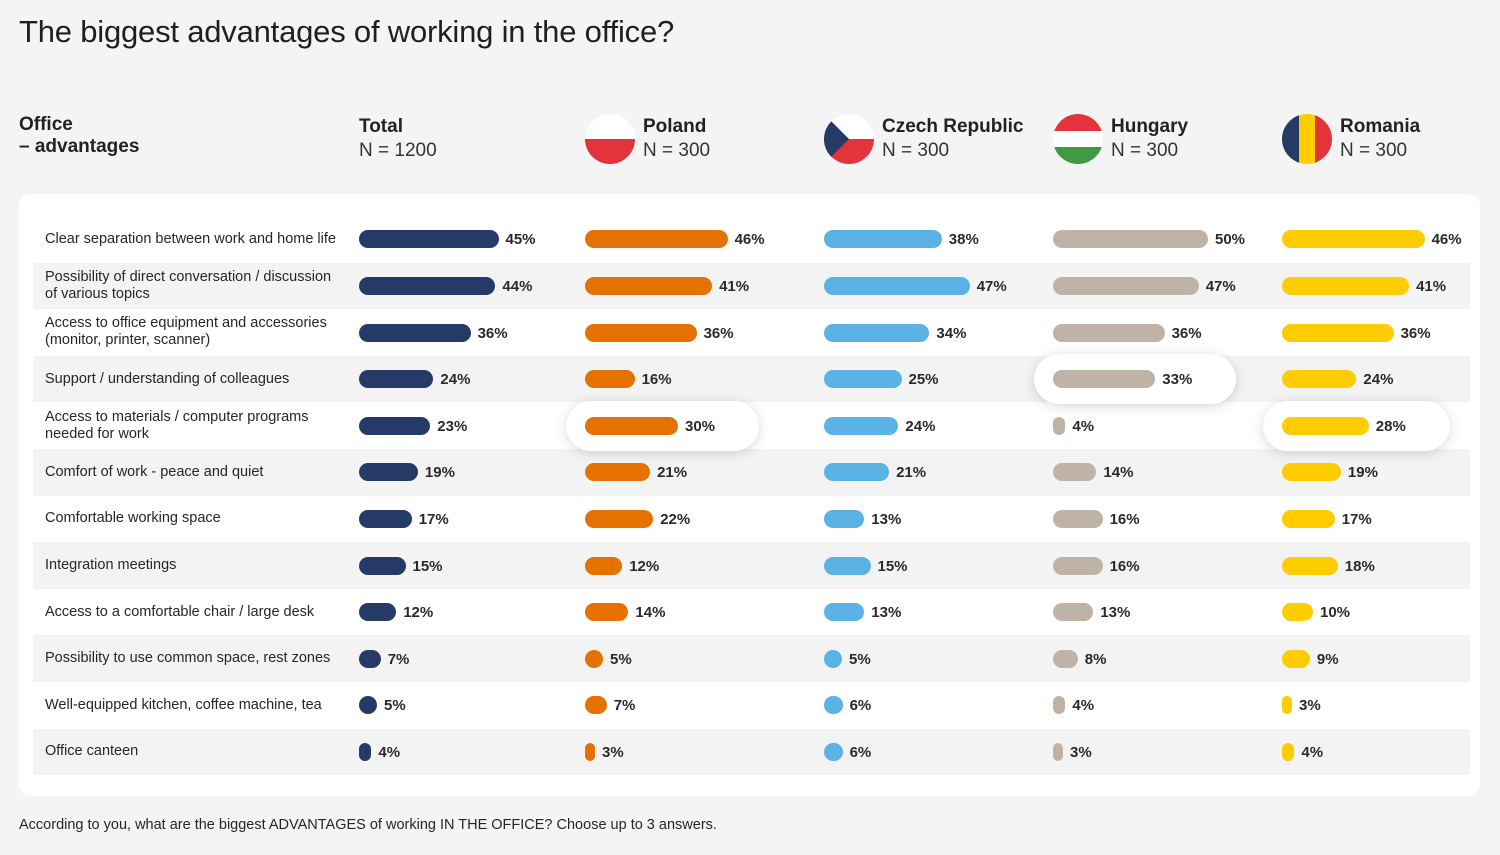 The image size is (1500, 855). Describe the element at coordinates (923, 380) in the screenshot. I see `data-label: 25%` at that location.